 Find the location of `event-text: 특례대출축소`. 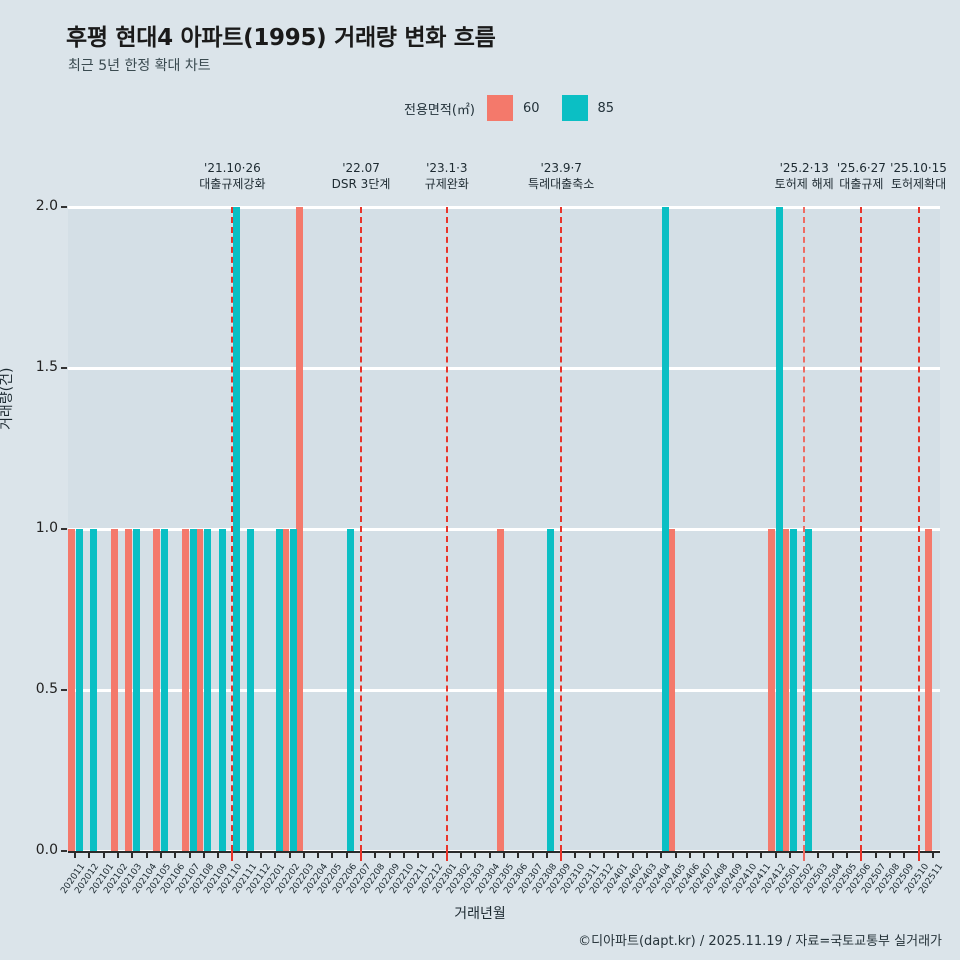

event-text: 특례대출축소 is located at coordinates (561, 184).